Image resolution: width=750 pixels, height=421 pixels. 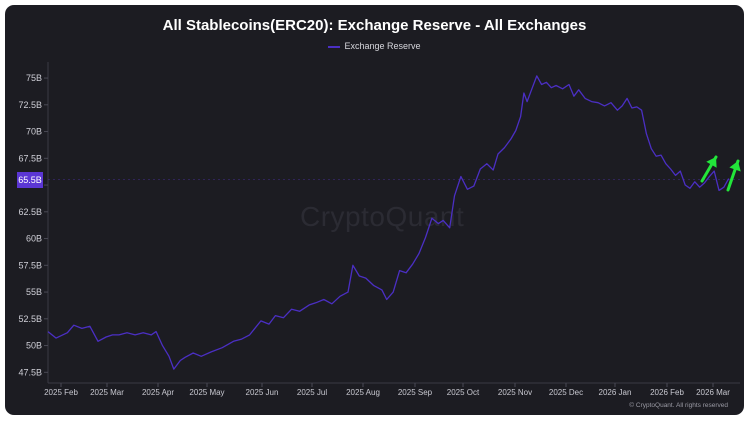 What do you see at coordinates (566, 392) in the screenshot?
I see `x-tick-label: 2025 Dec` at bounding box center [566, 392].